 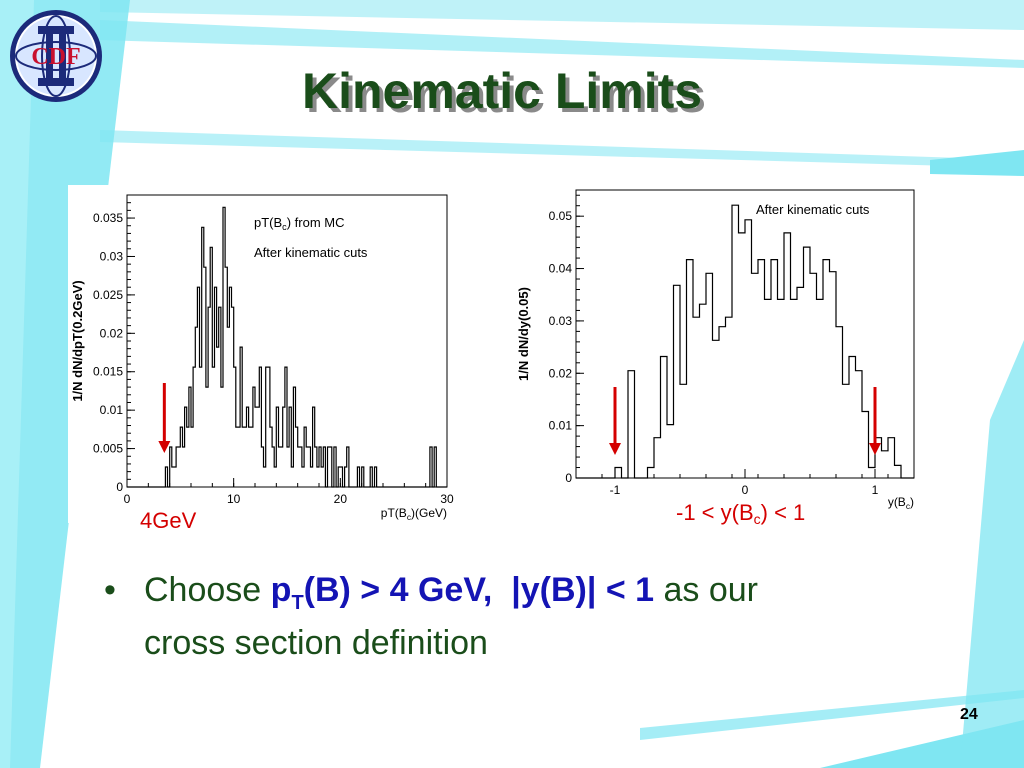 What do you see at coordinates (447, 499) in the screenshot?
I see `x-tick-label: 30` at bounding box center [447, 499].